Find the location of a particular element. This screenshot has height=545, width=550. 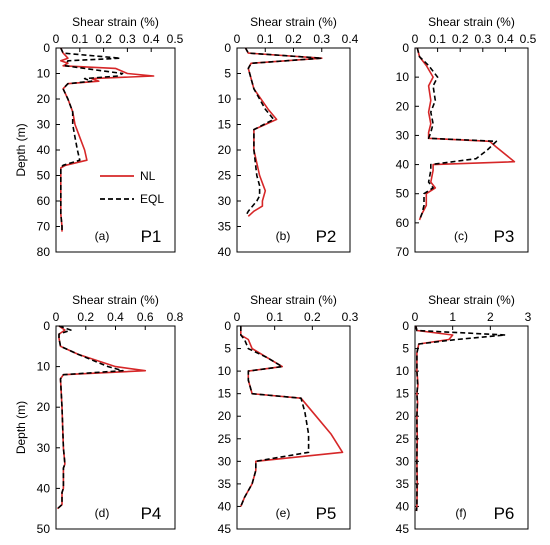

panel-name: P5 is located at coordinates (326, 513).